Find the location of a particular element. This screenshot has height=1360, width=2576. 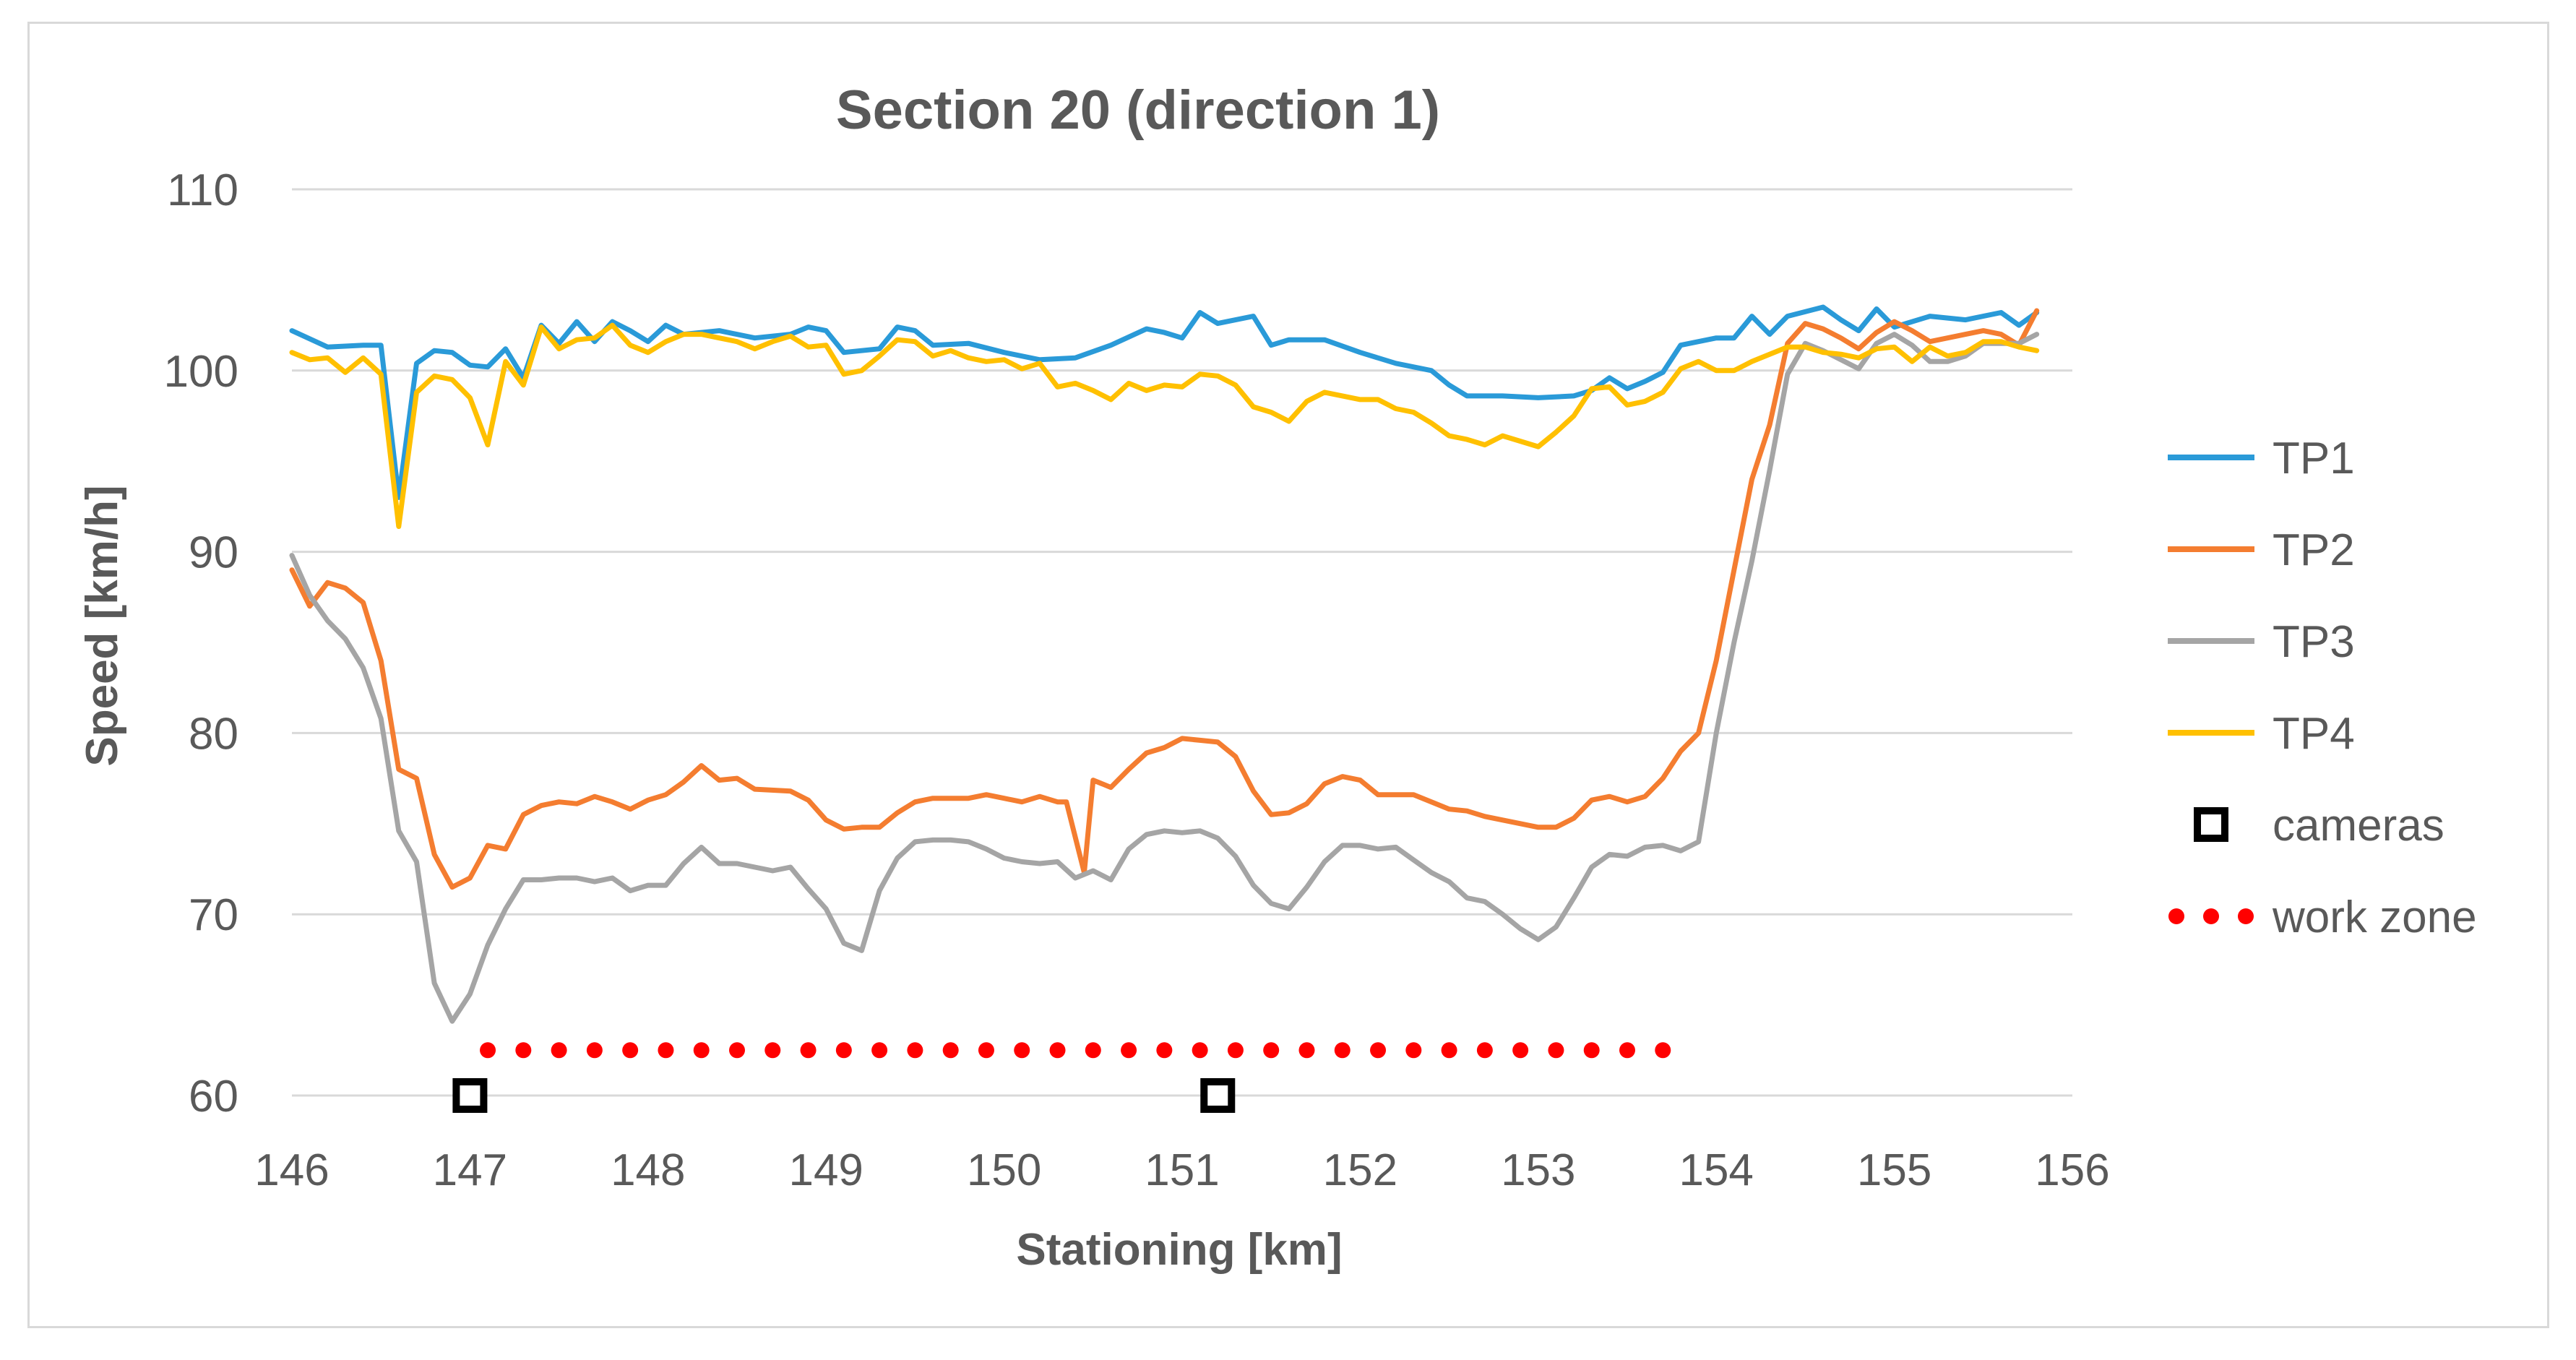

legend-swatch-cameras is located at coordinates (2211, 824).